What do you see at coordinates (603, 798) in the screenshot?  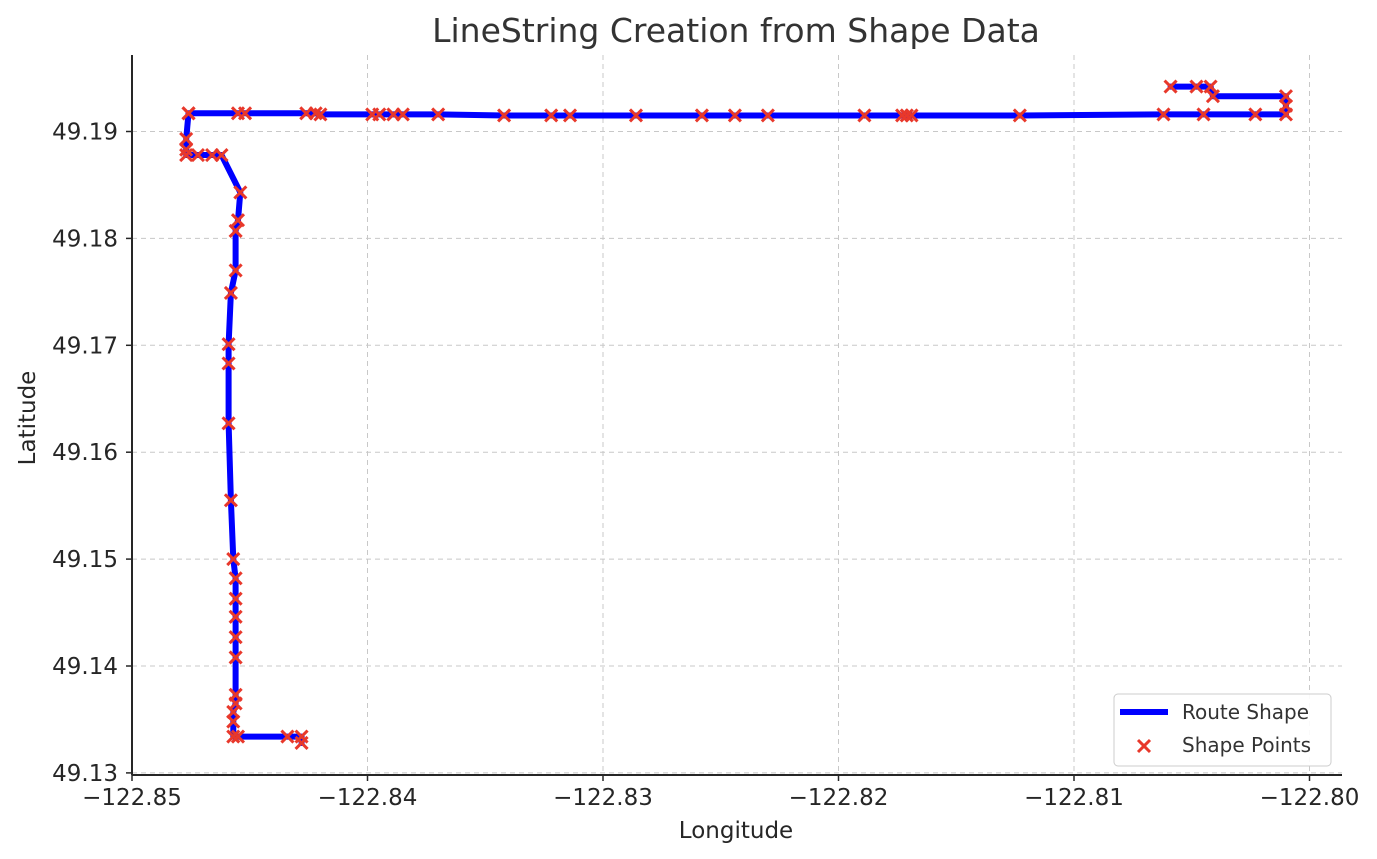 I see `x-tick-label: −122.83` at bounding box center [603, 798].